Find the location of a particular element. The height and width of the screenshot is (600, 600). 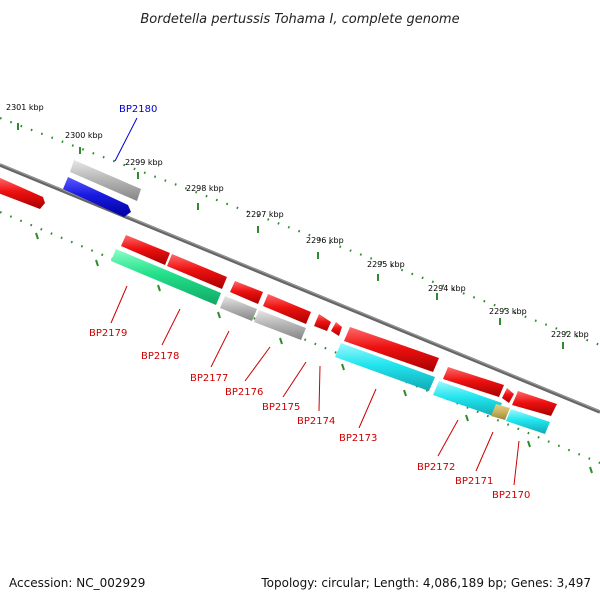

gene-label-bp2179: BP2179 is located at coordinates (108, 333).